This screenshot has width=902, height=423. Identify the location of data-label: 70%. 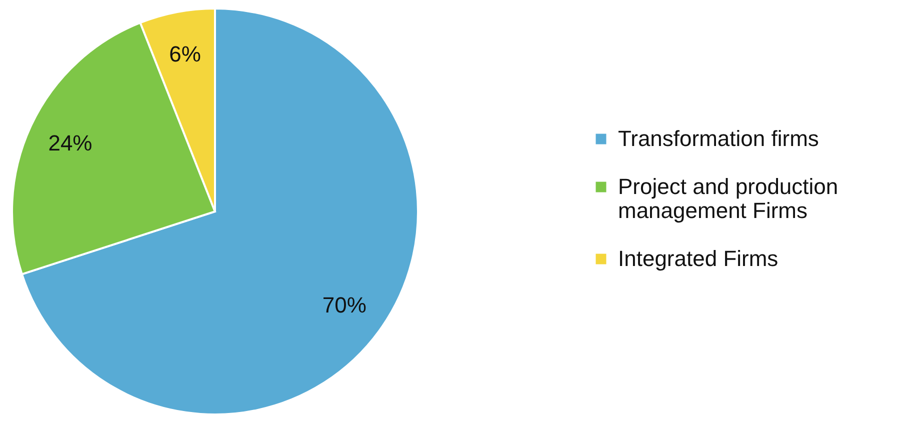
(344, 305).